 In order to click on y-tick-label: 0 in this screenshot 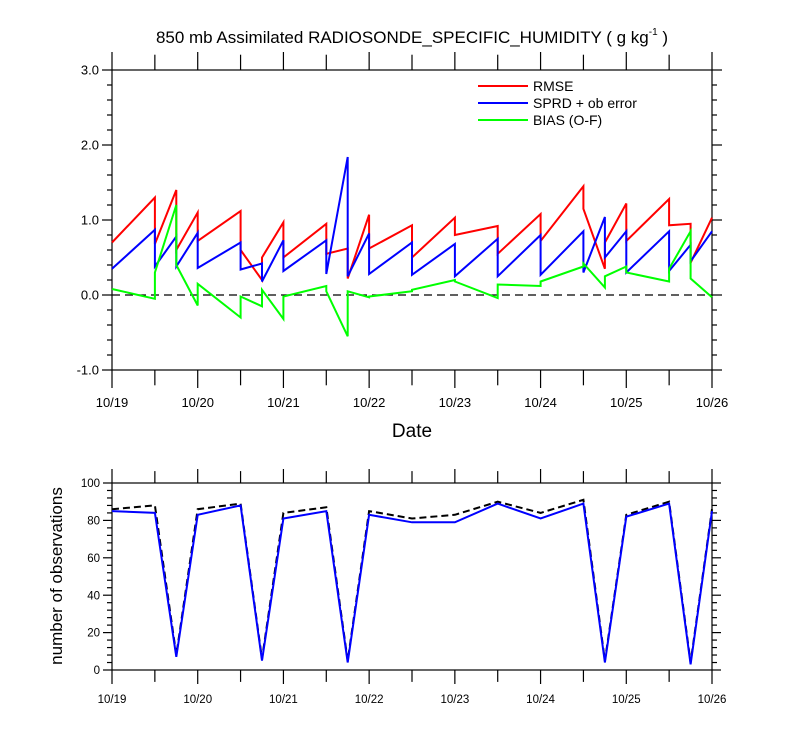, I will do `click(97, 671)`.